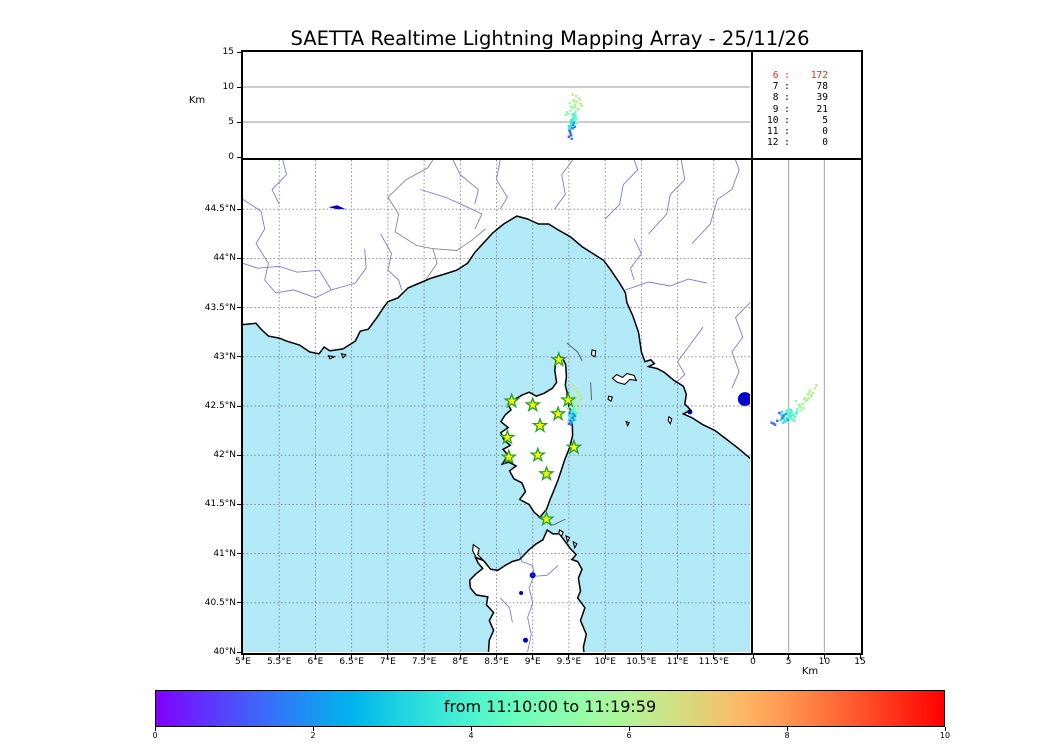 The image size is (1050, 750). What do you see at coordinates (713, 662) in the screenshot?
I see `longitude-tick-label: 11.5°E` at bounding box center [713, 662].